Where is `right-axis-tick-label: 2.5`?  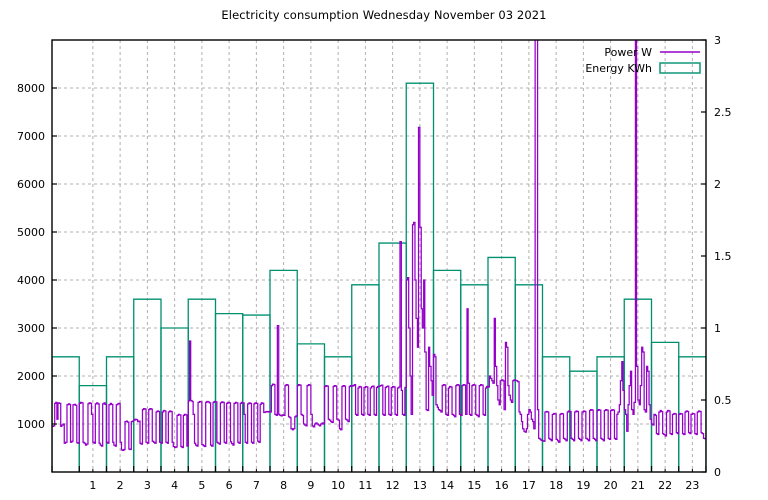 right-axis-tick-label: 2.5 is located at coordinates (723, 112).